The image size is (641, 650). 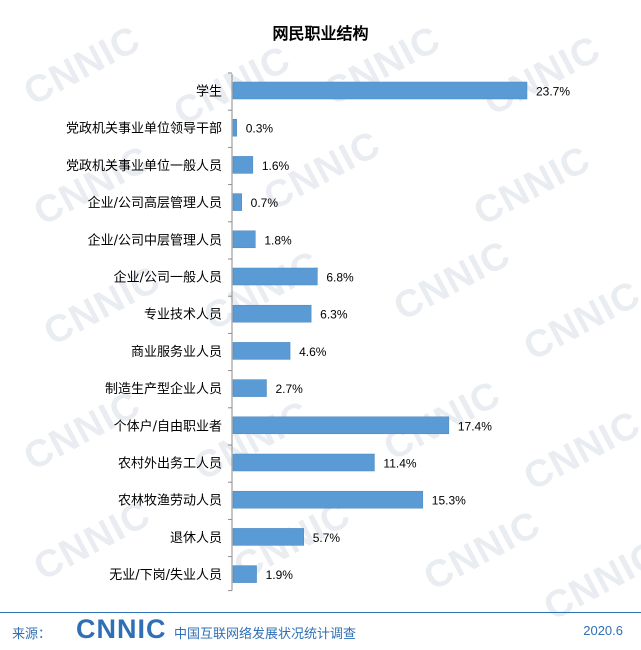 What do you see at coordinates (327, 538) in the screenshot?
I see `value-label: 5.7%` at bounding box center [327, 538].